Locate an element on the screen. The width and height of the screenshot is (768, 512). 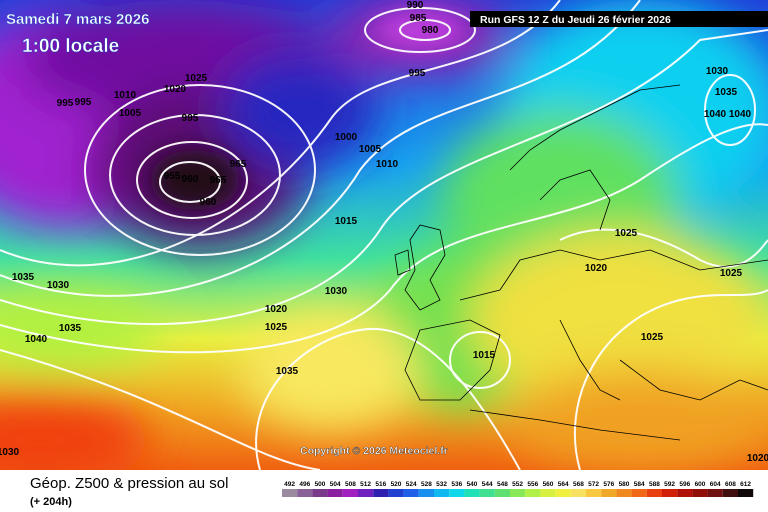
scale-label: 544 is located at coordinates (487, 484).